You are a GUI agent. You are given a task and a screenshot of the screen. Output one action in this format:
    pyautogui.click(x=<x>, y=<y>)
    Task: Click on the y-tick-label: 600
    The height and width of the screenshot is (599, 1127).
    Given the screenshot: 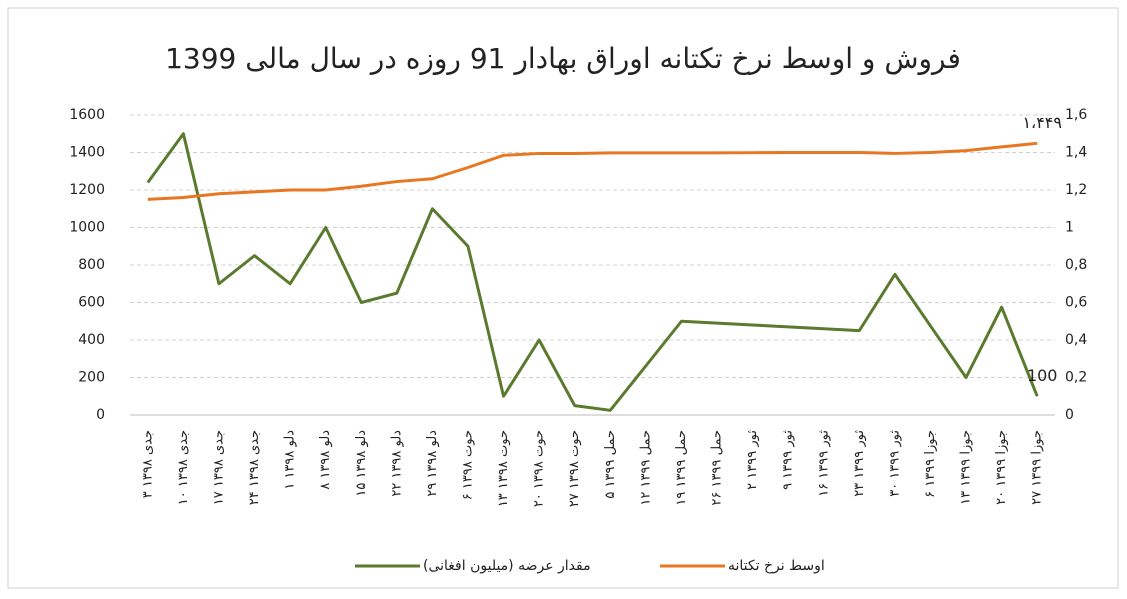 What is the action you would take?
    pyautogui.click(x=91, y=303)
    